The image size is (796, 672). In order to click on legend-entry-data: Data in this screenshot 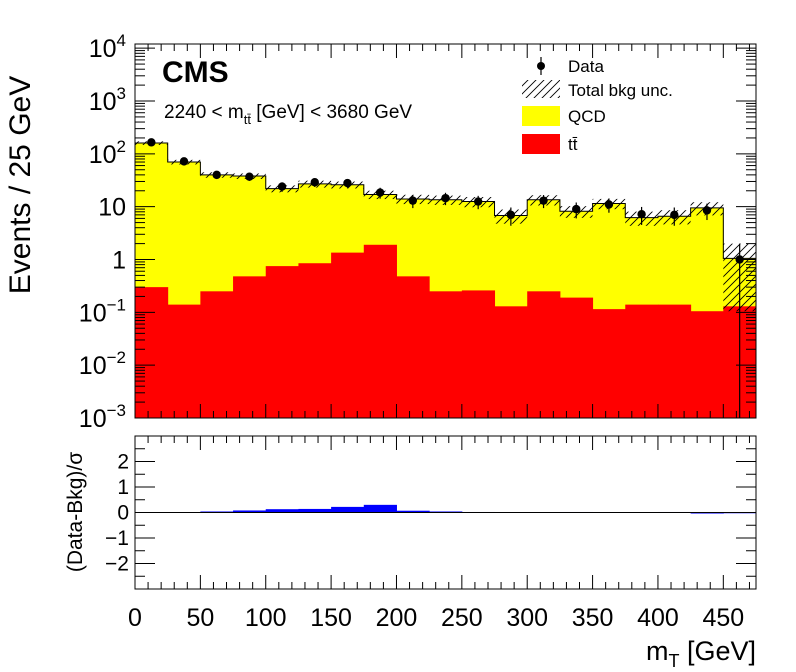, I will do `click(570, 66)`.